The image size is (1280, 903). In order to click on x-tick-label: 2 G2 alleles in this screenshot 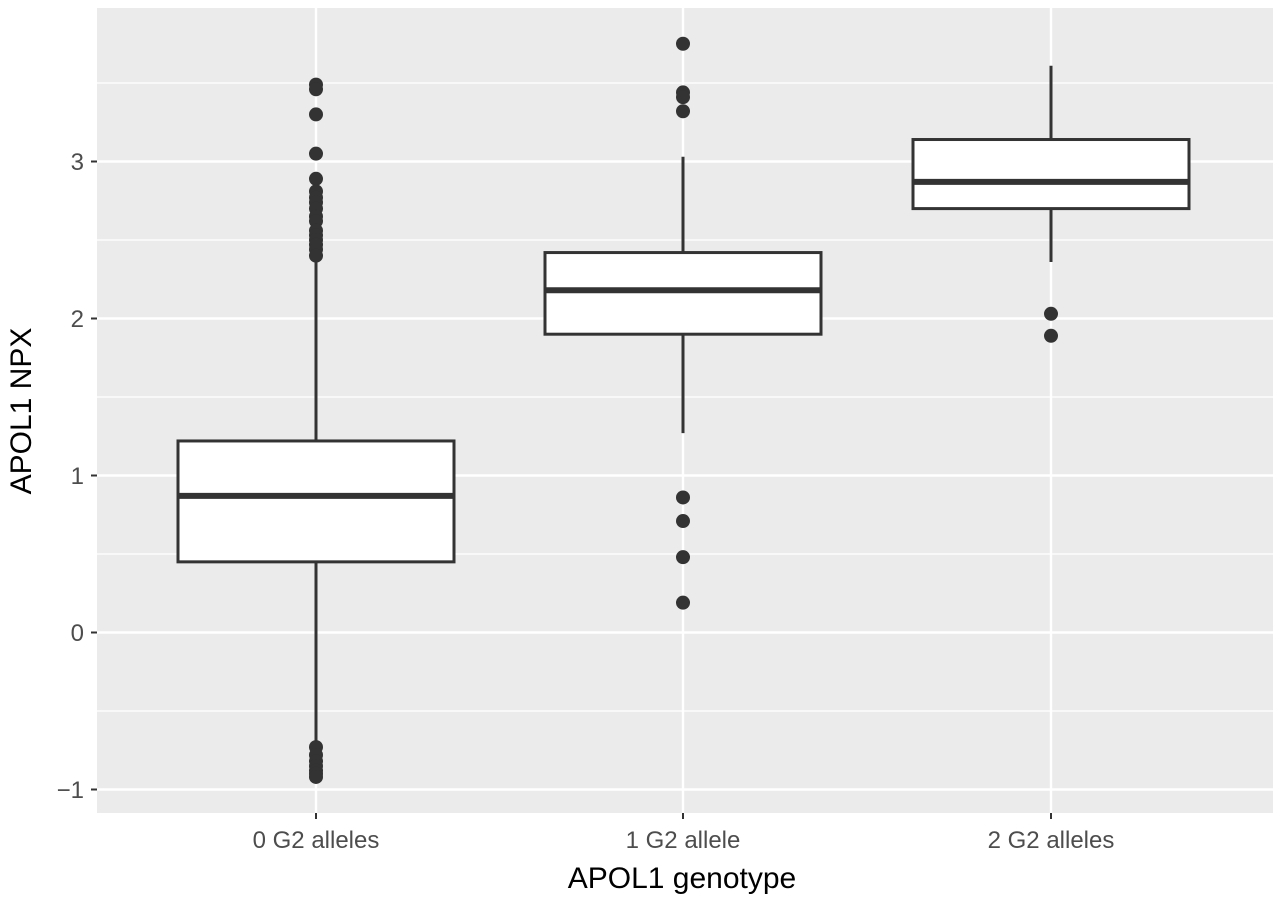, I will do `click(1051, 840)`.